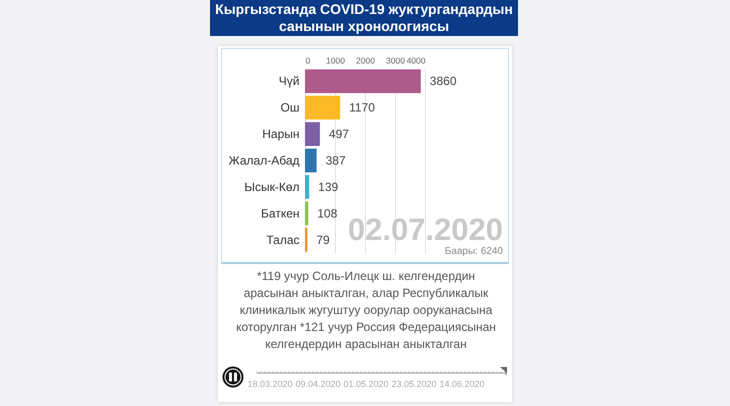 The image size is (730, 406). Describe the element at coordinates (272, 187) in the screenshot. I see `y-tick-label: Ысык-Көл` at that location.